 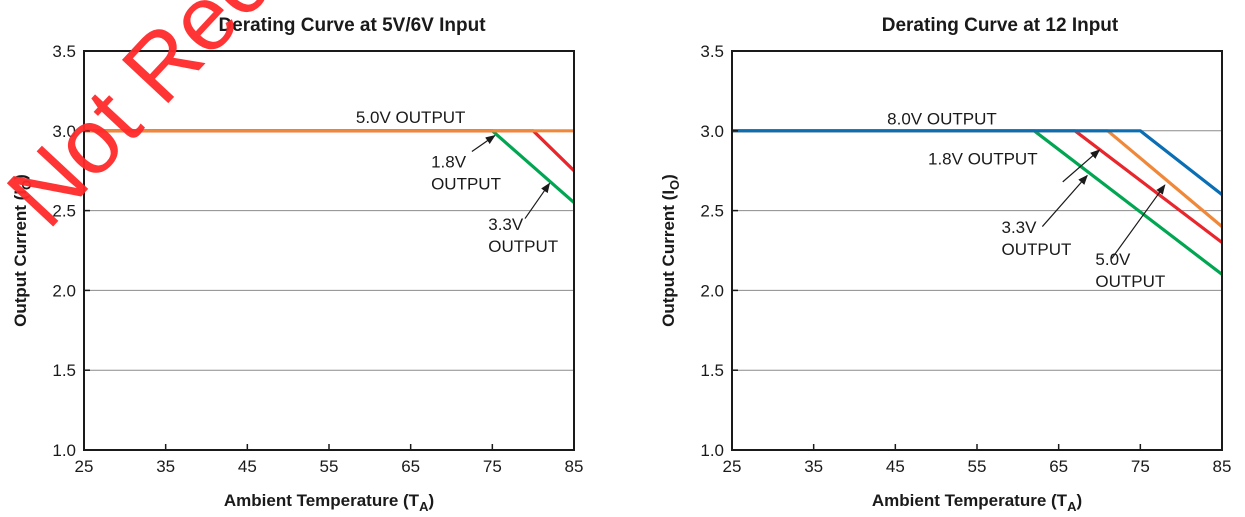 What do you see at coordinates (1000, 25) in the screenshot?
I see `chart-title: Derating Curve at 12 Input` at bounding box center [1000, 25].